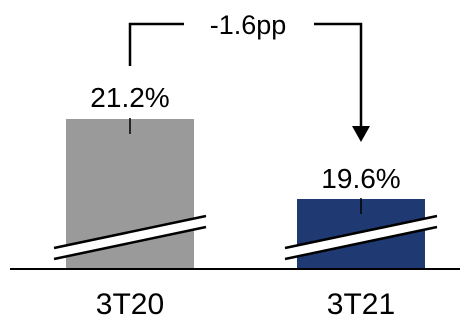  I want to click on value-label-3t21: 19.6%, so click(360, 178).